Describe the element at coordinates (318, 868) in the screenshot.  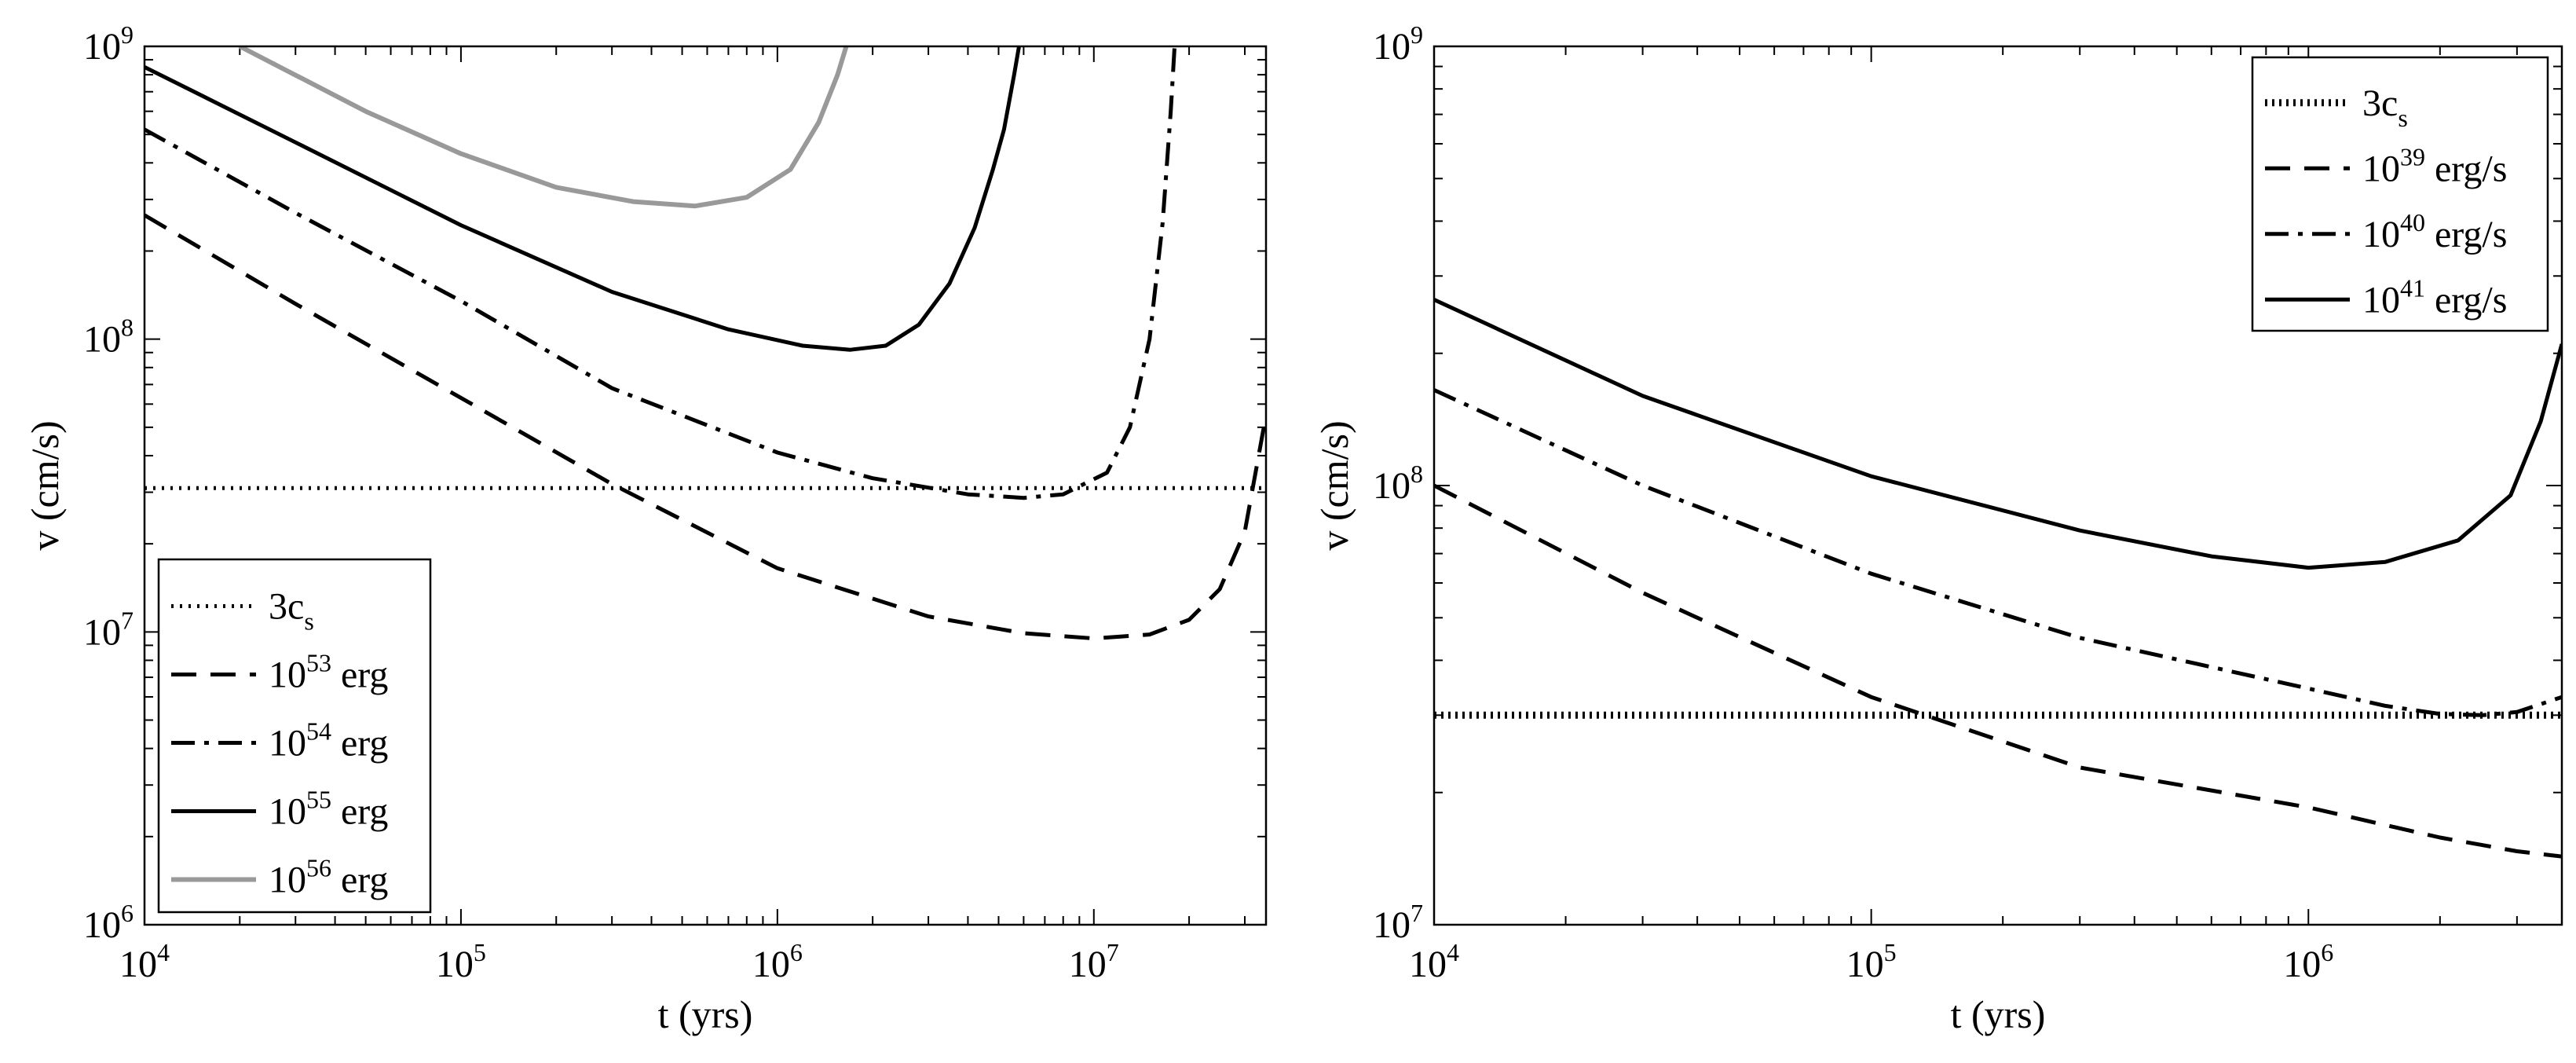
I see `legend-label-exponent: 56` at that location.